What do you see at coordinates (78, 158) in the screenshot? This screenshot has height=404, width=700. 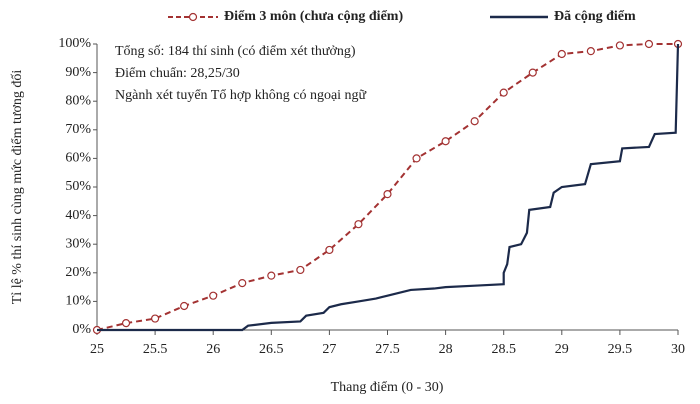 I see `y-tick-label: 60%` at bounding box center [78, 158].